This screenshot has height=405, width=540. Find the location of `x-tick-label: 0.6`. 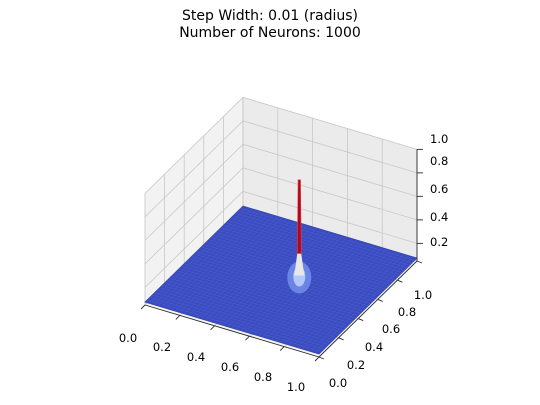

x-tick-label: 0.6 is located at coordinates (230, 367).